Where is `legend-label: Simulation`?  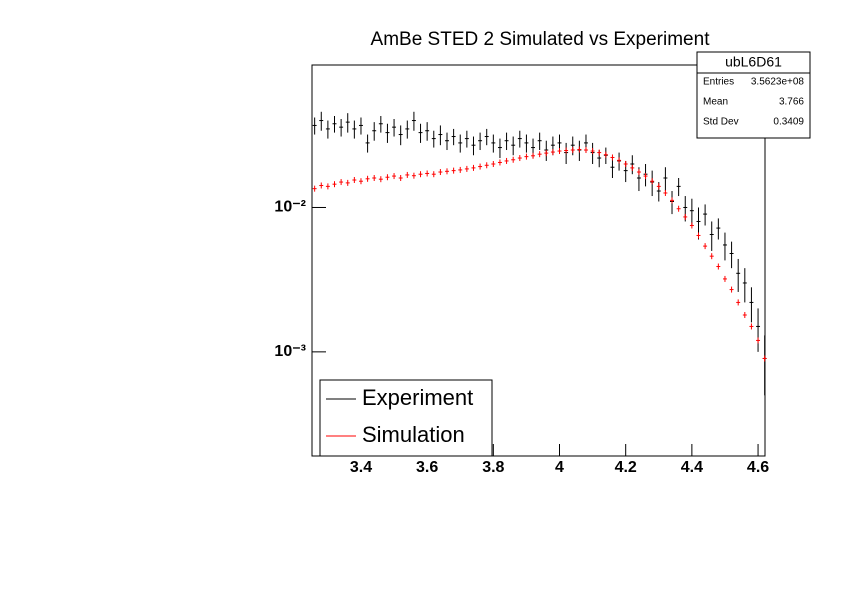
legend-label: Simulation is located at coordinates (413, 434).